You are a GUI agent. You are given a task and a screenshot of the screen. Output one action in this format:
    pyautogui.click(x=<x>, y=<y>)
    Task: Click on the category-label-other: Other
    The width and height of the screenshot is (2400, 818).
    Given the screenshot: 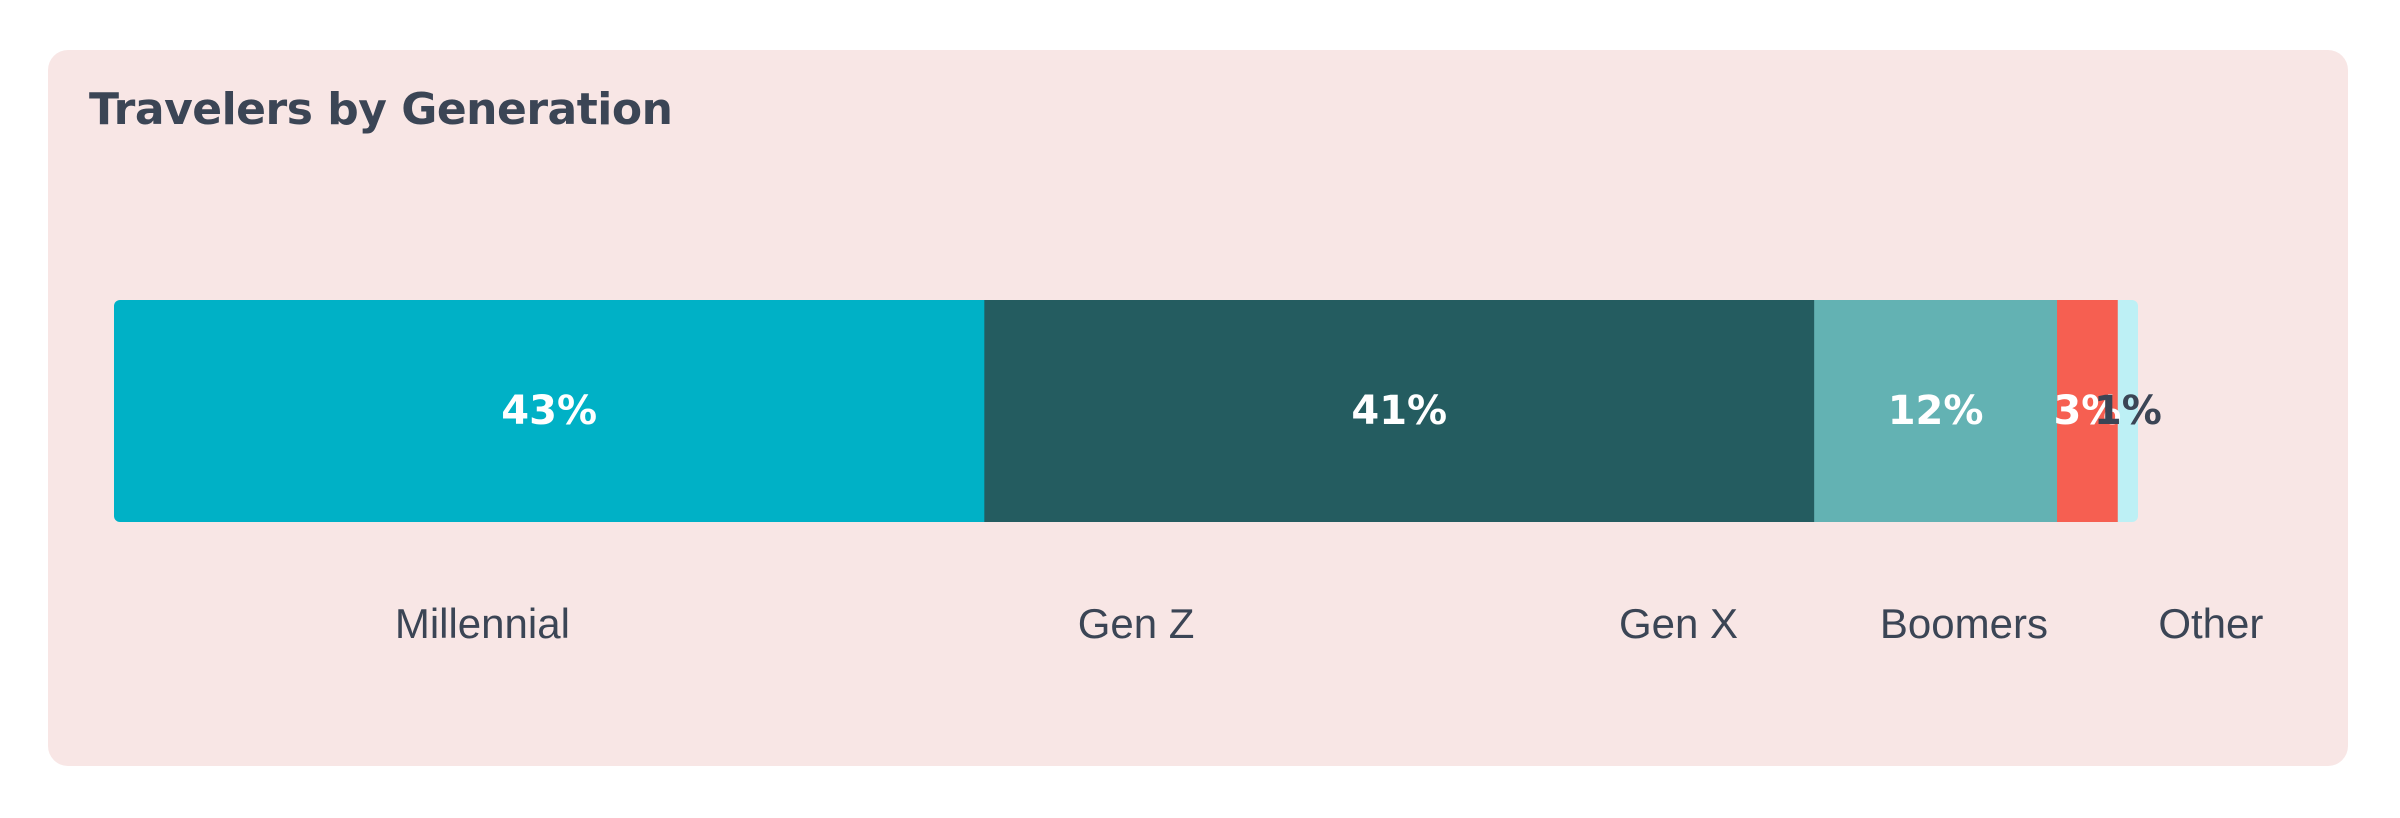 What is the action you would take?
    pyautogui.click(x=2210, y=623)
    